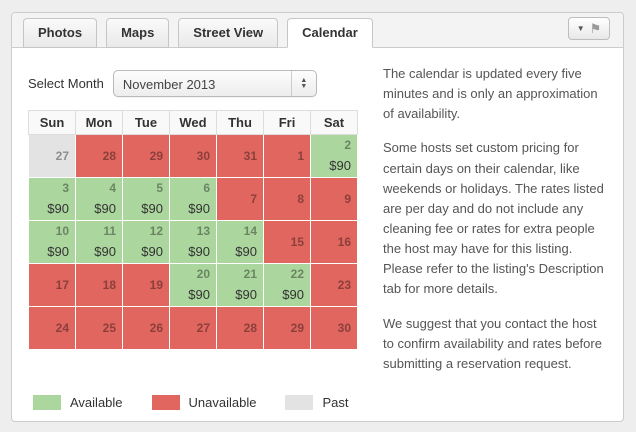 This screenshot has height=432, width=636. What do you see at coordinates (250, 155) in the screenshot?
I see `day-number: 31` at bounding box center [250, 155].